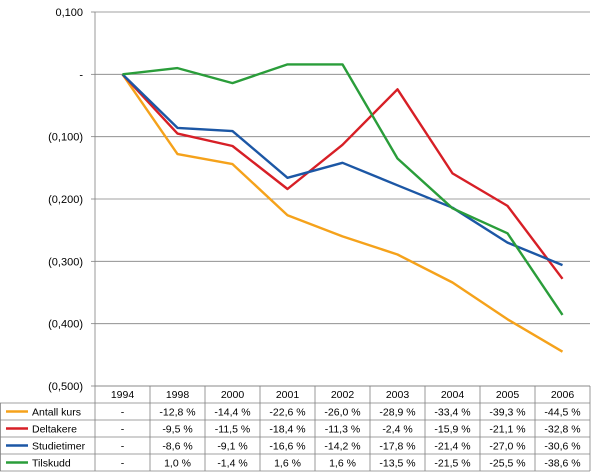  I want to click on y-tick-label: (0,300), so click(65, 262).